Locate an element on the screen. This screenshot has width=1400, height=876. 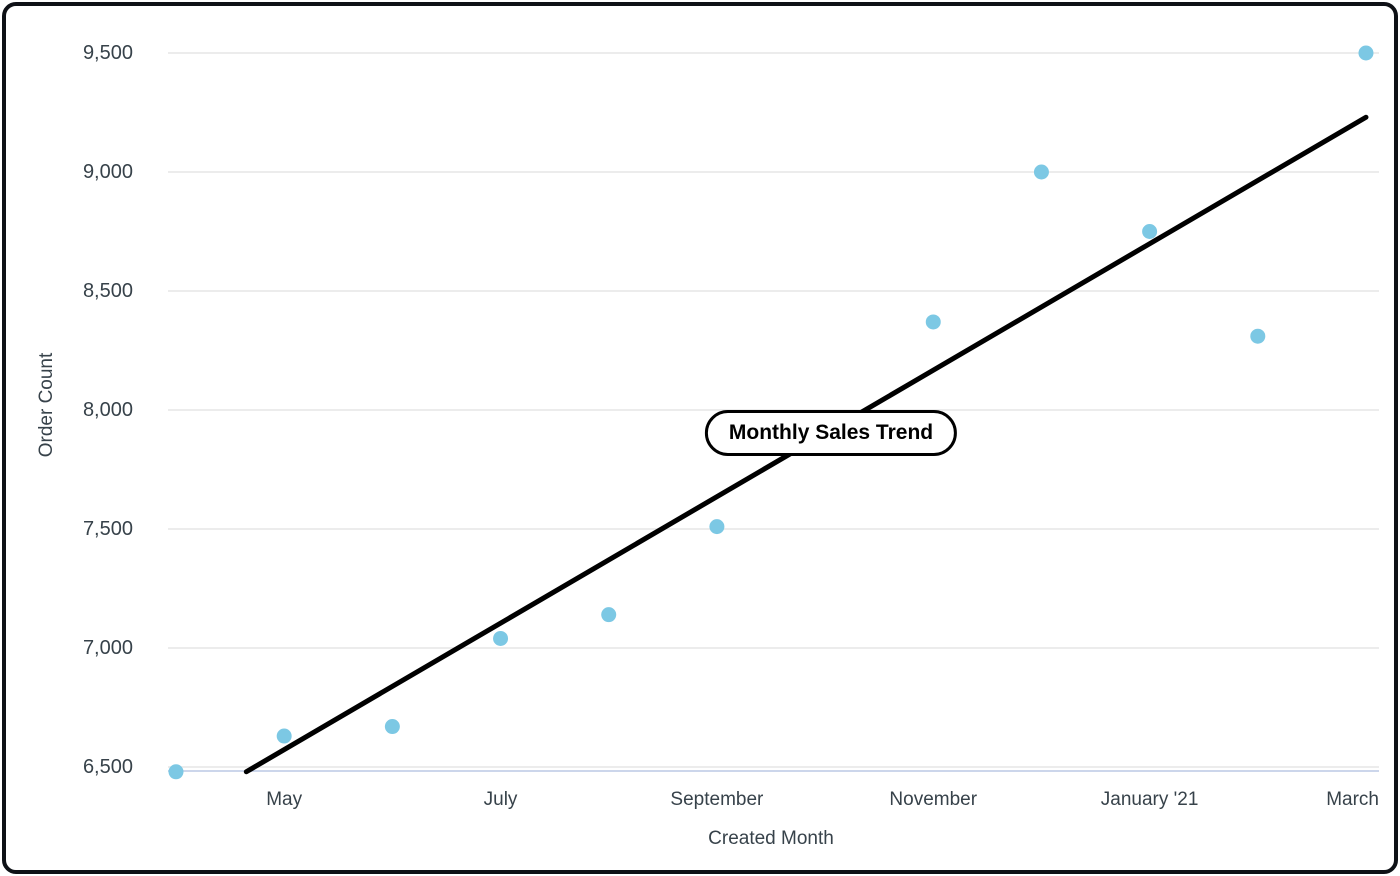
data-point-may is located at coordinates (284, 736).